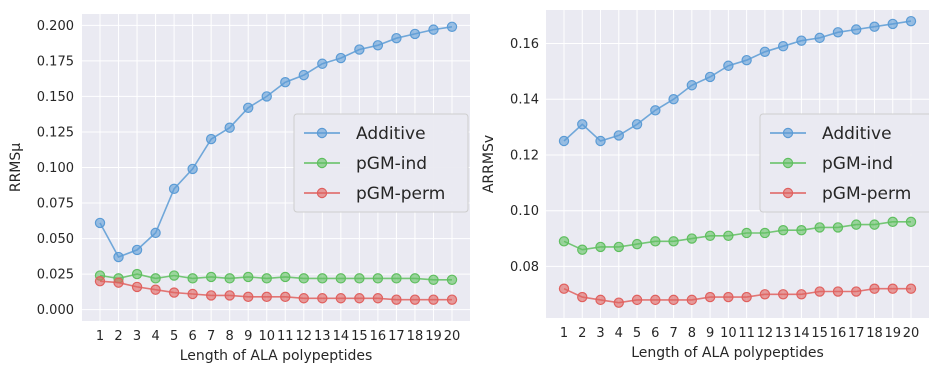 This screenshot has height=366, width=929. I want to click on x-tick-label: 17, so click(856, 333).